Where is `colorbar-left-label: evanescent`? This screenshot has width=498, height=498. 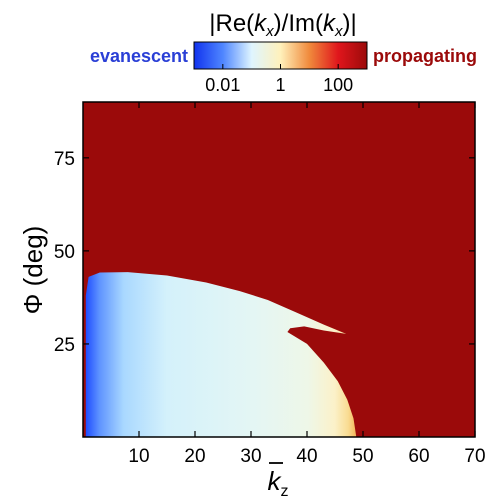
colorbar-left-label: evanescent is located at coordinates (139, 56).